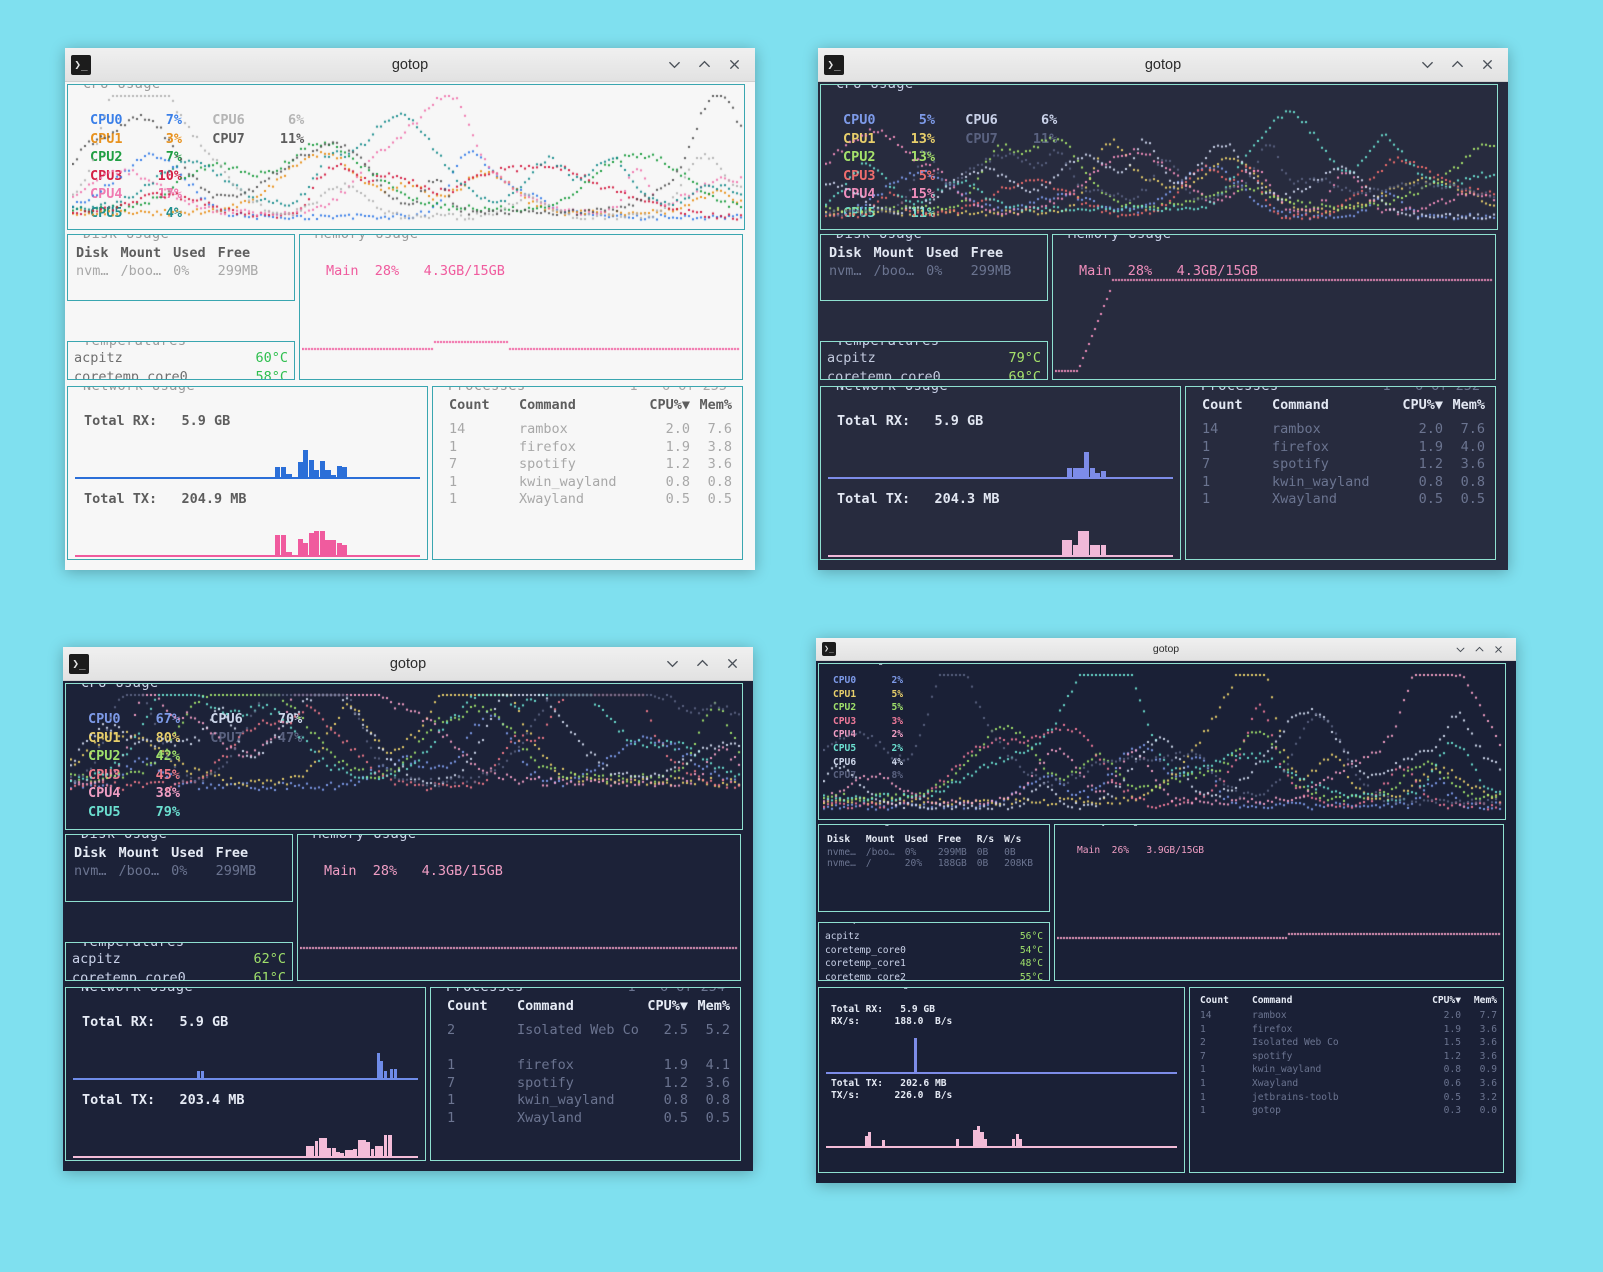 The image size is (1603, 1272). What do you see at coordinates (1430, 464) in the screenshot?
I see `process-cpu: 1.2` at bounding box center [1430, 464].